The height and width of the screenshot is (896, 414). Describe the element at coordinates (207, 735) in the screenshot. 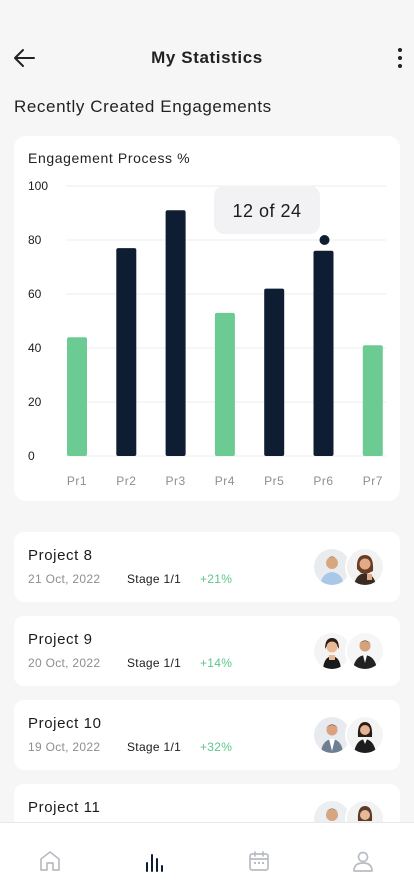

I see `project-card: Project 10 19 Oct, 2022 Stage 1/1 +32%` at that location.